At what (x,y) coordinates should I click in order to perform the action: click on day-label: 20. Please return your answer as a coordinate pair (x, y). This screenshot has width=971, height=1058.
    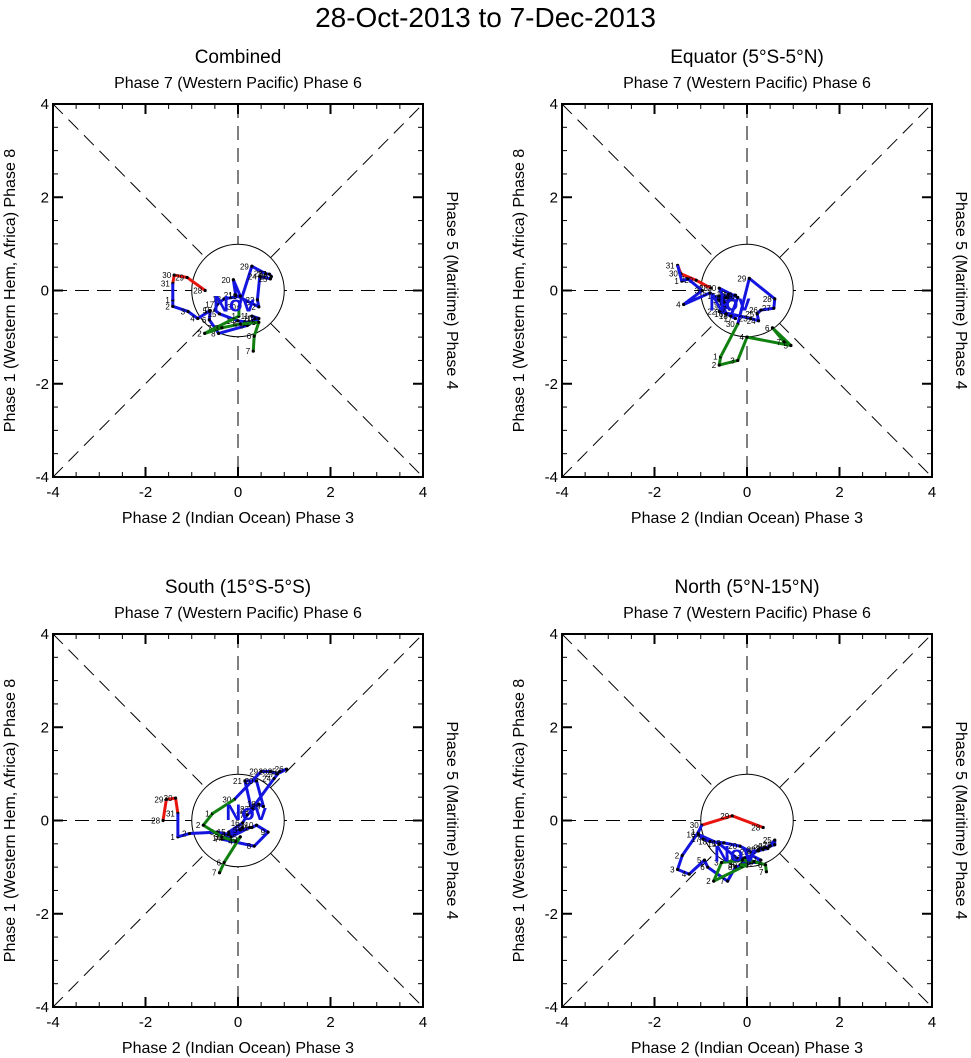
    Looking at the image, I should click on (732, 846).